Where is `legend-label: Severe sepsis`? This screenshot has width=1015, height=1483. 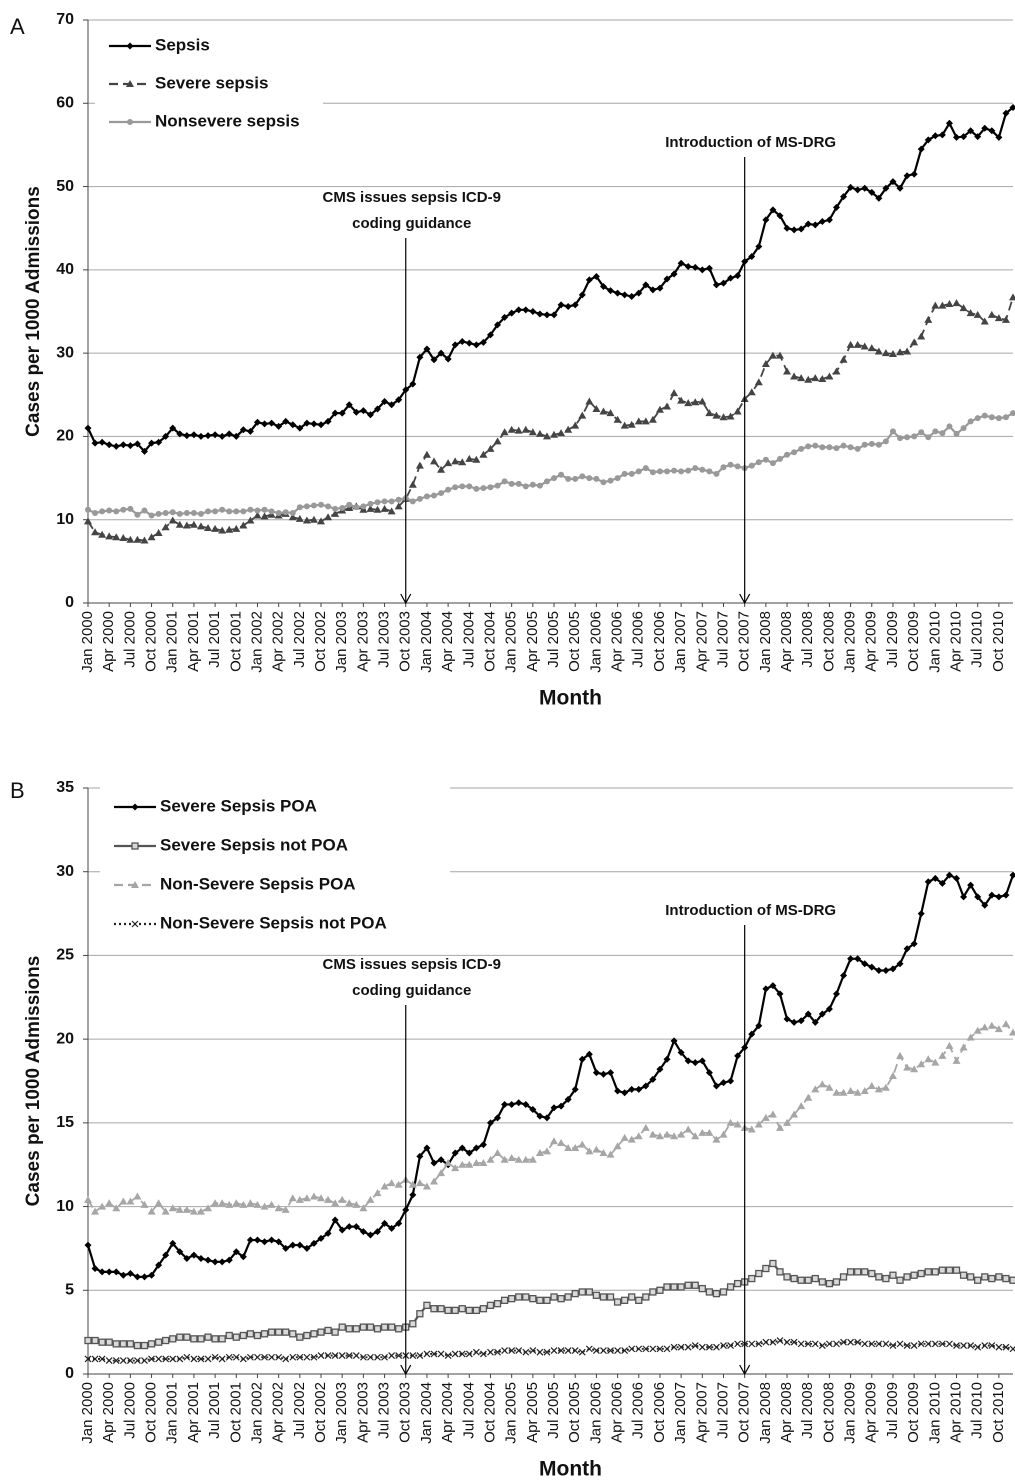 legend-label: Severe sepsis is located at coordinates (211, 82).